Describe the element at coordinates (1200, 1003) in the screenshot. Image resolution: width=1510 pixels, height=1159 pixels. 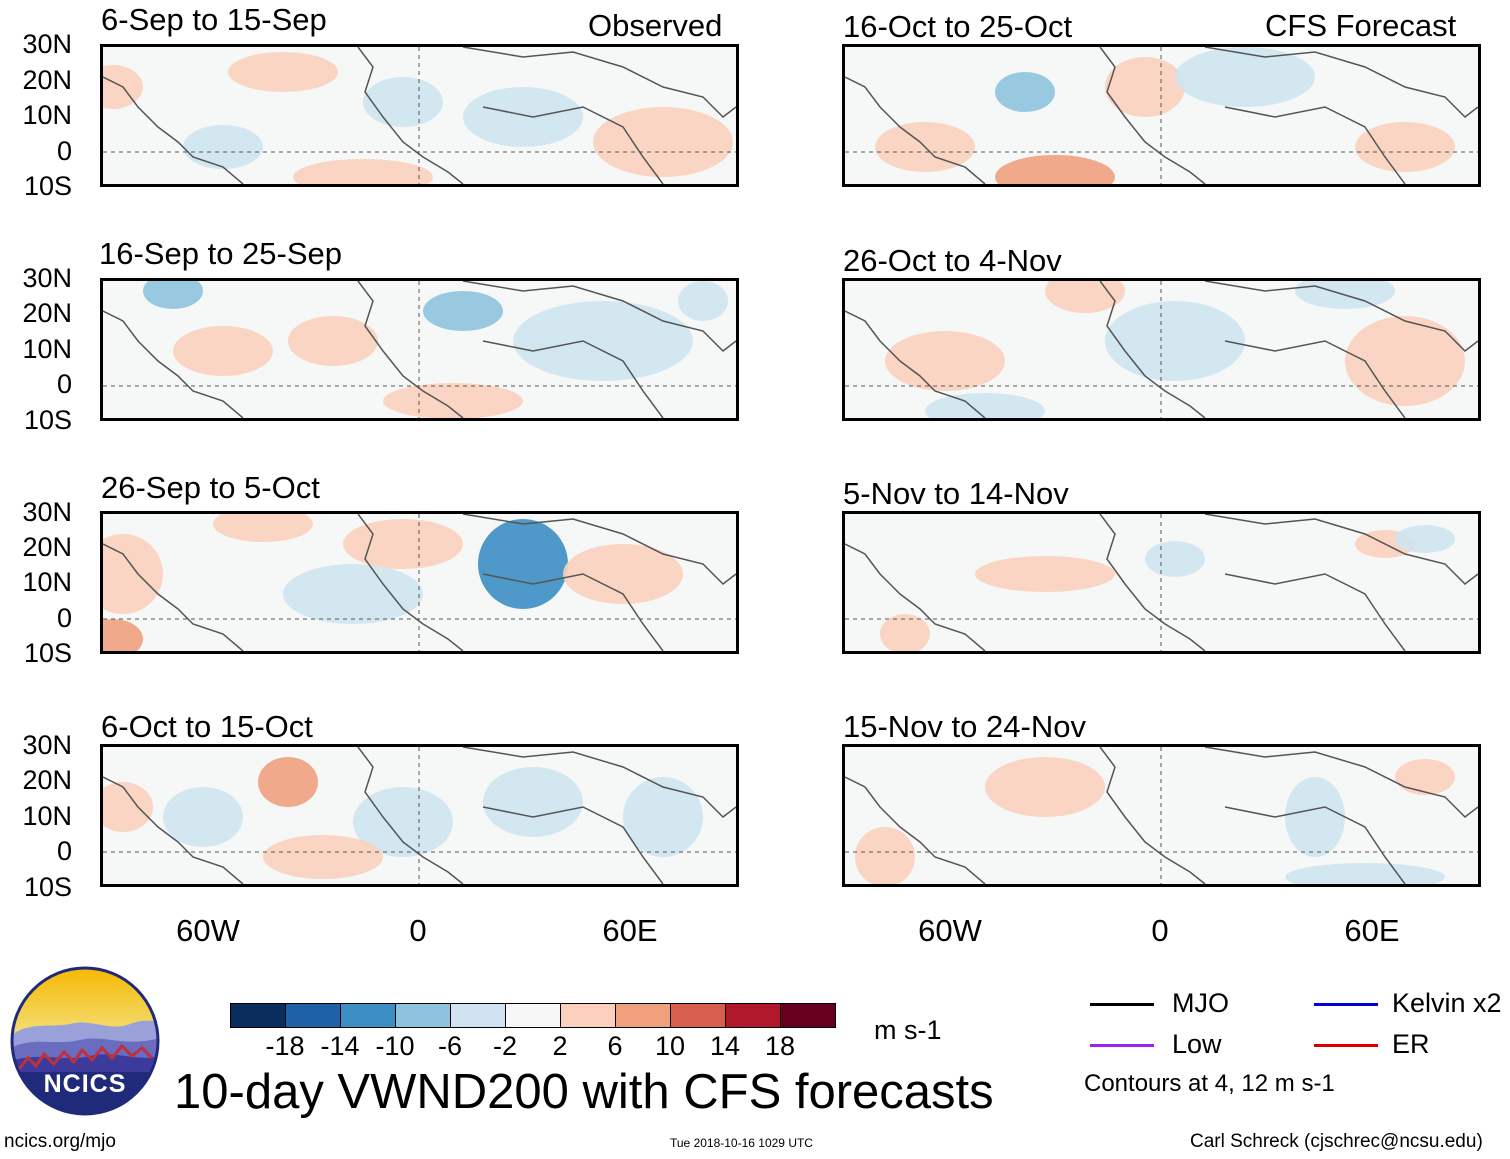
I see `legend-label-mjo: MJO` at that location.